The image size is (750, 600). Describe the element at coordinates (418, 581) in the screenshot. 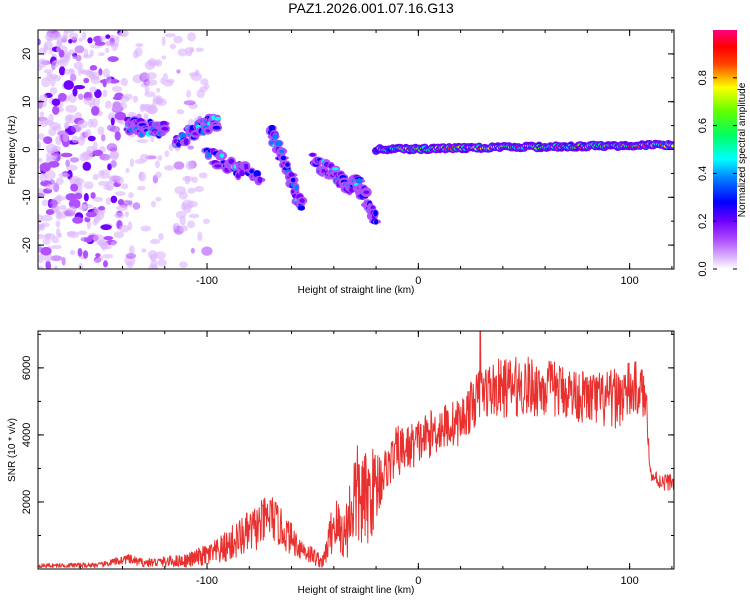

I see `snr-xtick-label: 0` at that location.